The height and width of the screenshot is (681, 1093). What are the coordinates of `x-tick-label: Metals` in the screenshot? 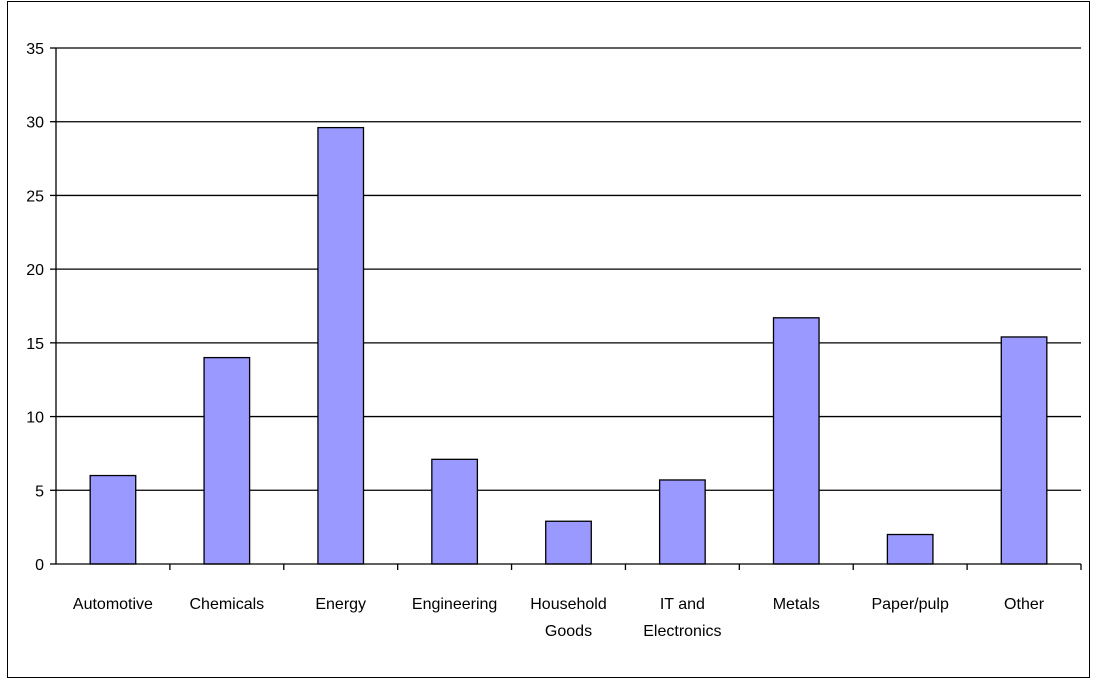 It's located at (796, 604).